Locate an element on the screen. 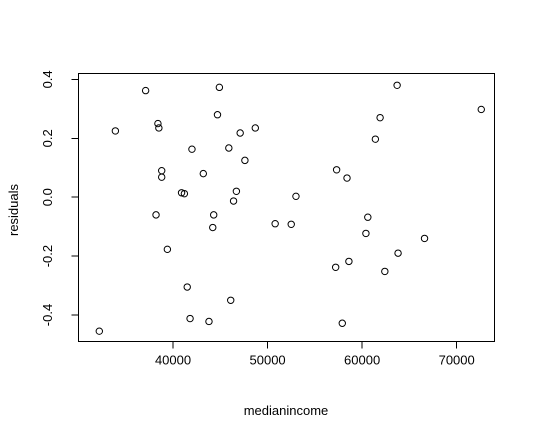 The width and height of the screenshot is (535, 439). x-tick-label-0: 40000 is located at coordinates (173, 360).